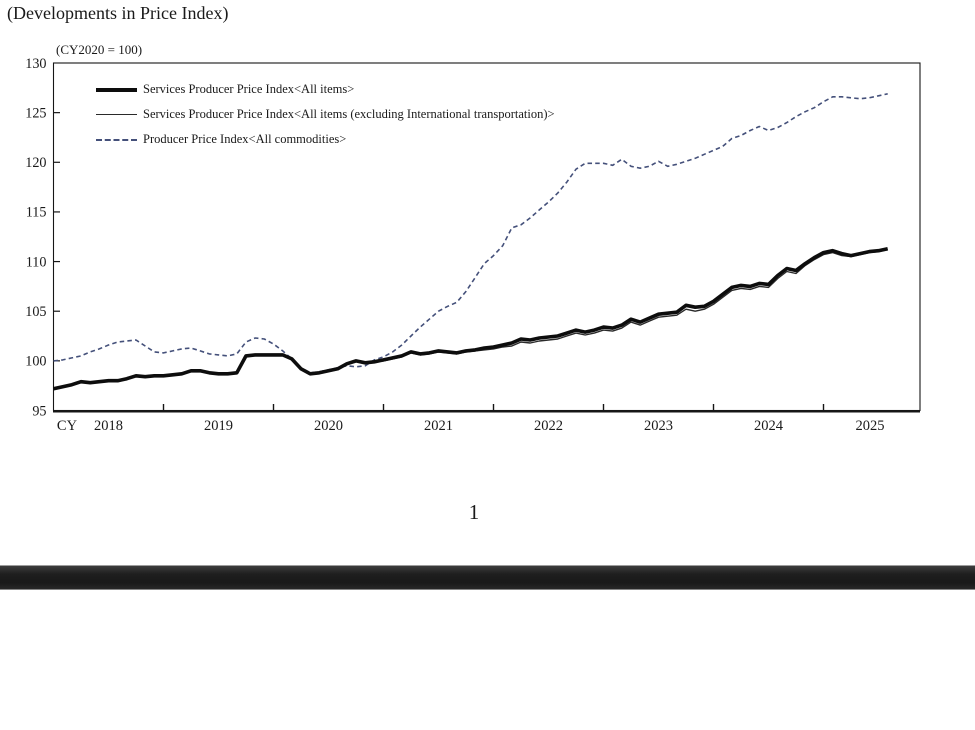 Image resolution: width=975 pixels, height=730 pixels. I want to click on x-axis-year-label: 2024, so click(769, 426).